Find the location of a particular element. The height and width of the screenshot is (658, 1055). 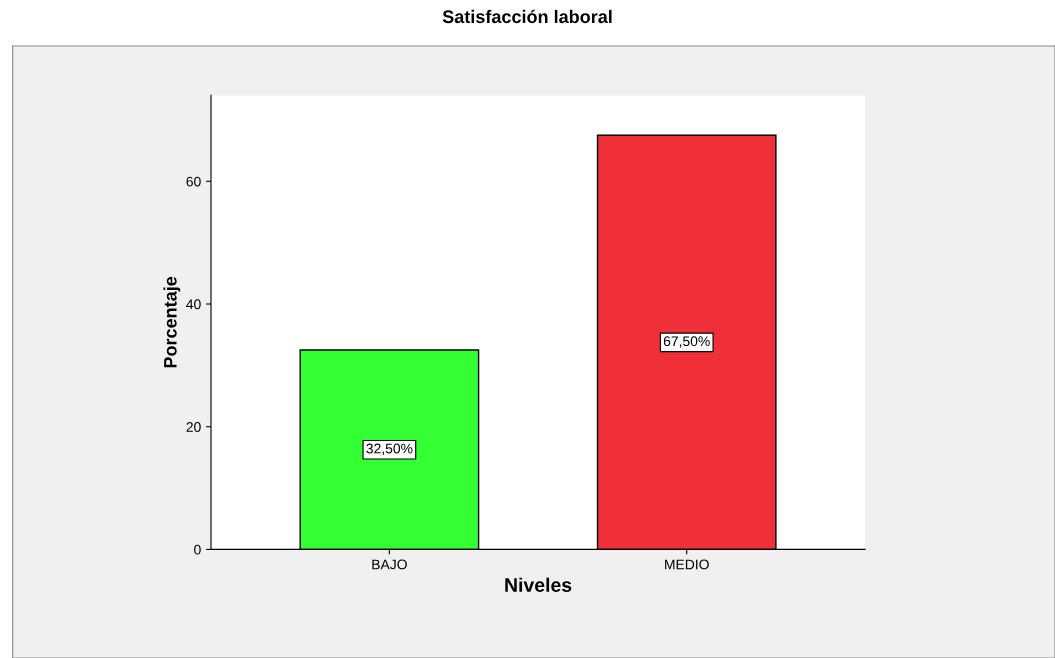

y-tick-label: 60 is located at coordinates (193, 181).